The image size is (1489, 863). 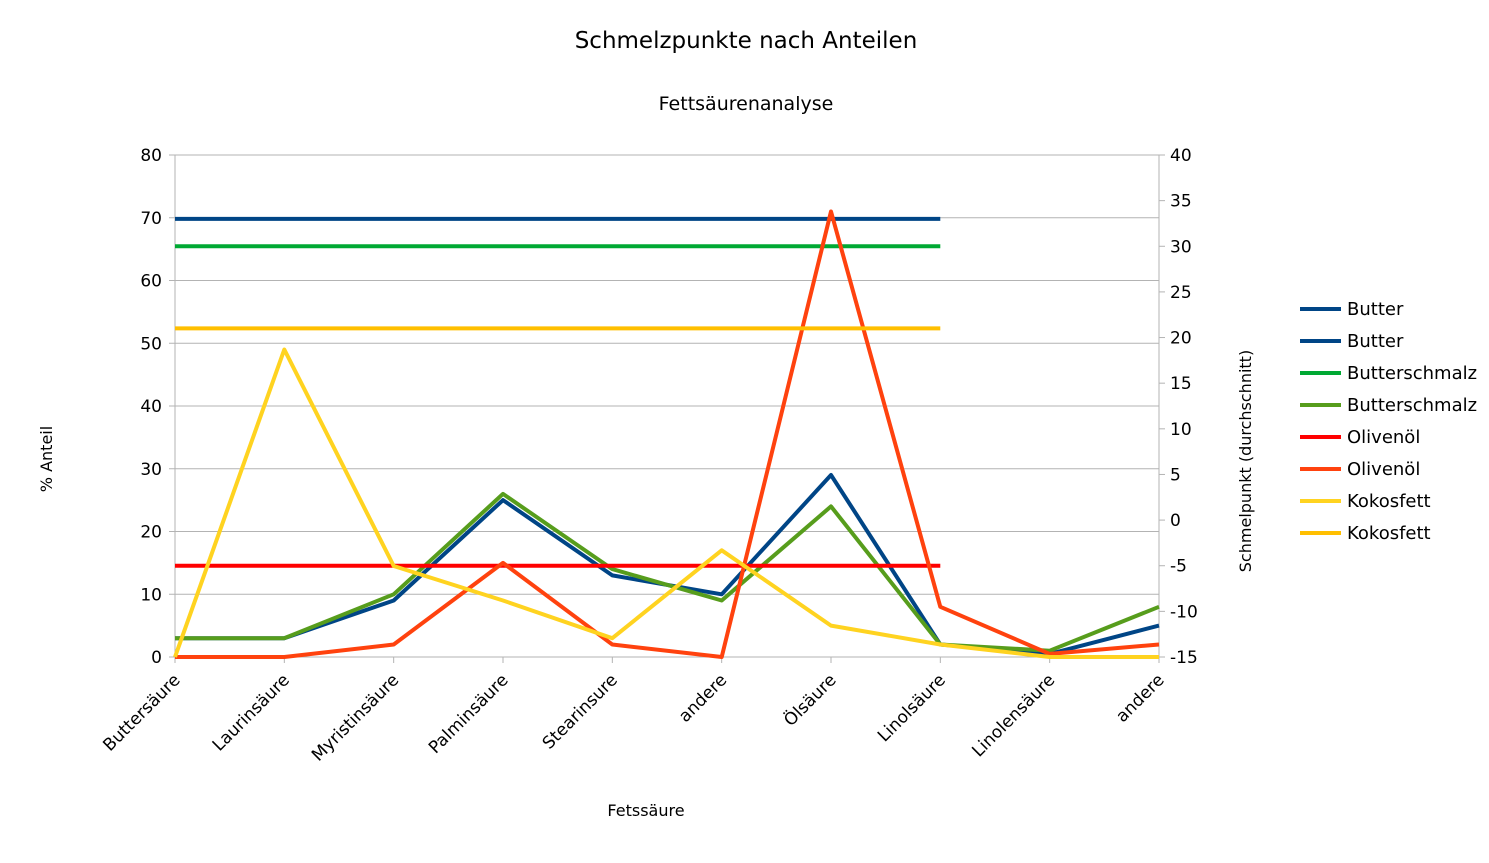 What do you see at coordinates (151, 344) in the screenshot?
I see `y-tick-label: 50` at bounding box center [151, 344].